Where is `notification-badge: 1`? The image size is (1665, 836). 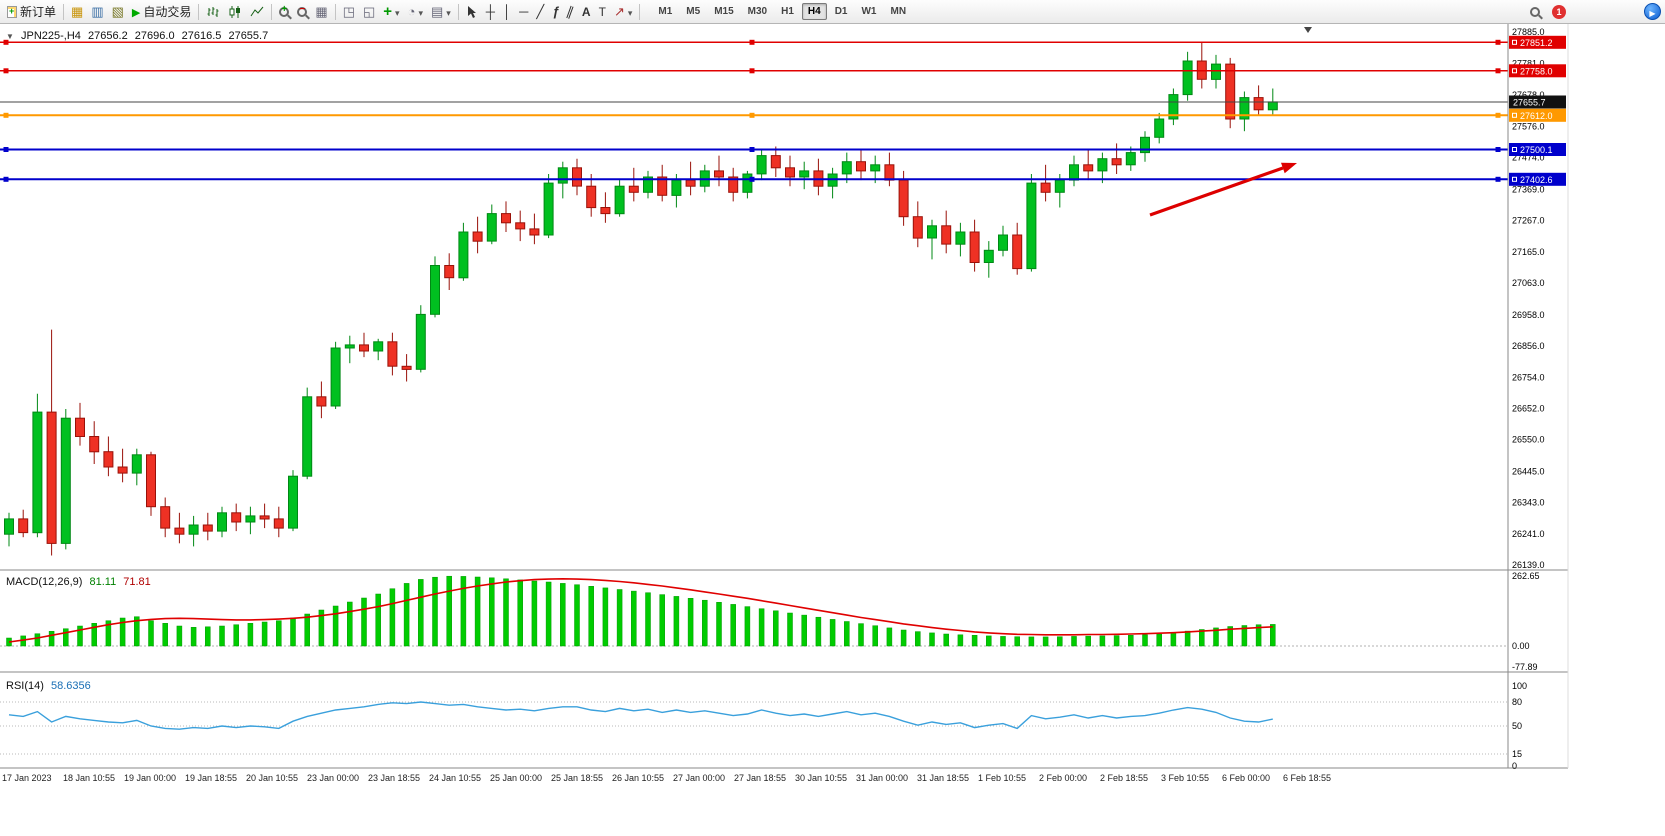 notification-badge: 1 is located at coordinates (1559, 11).